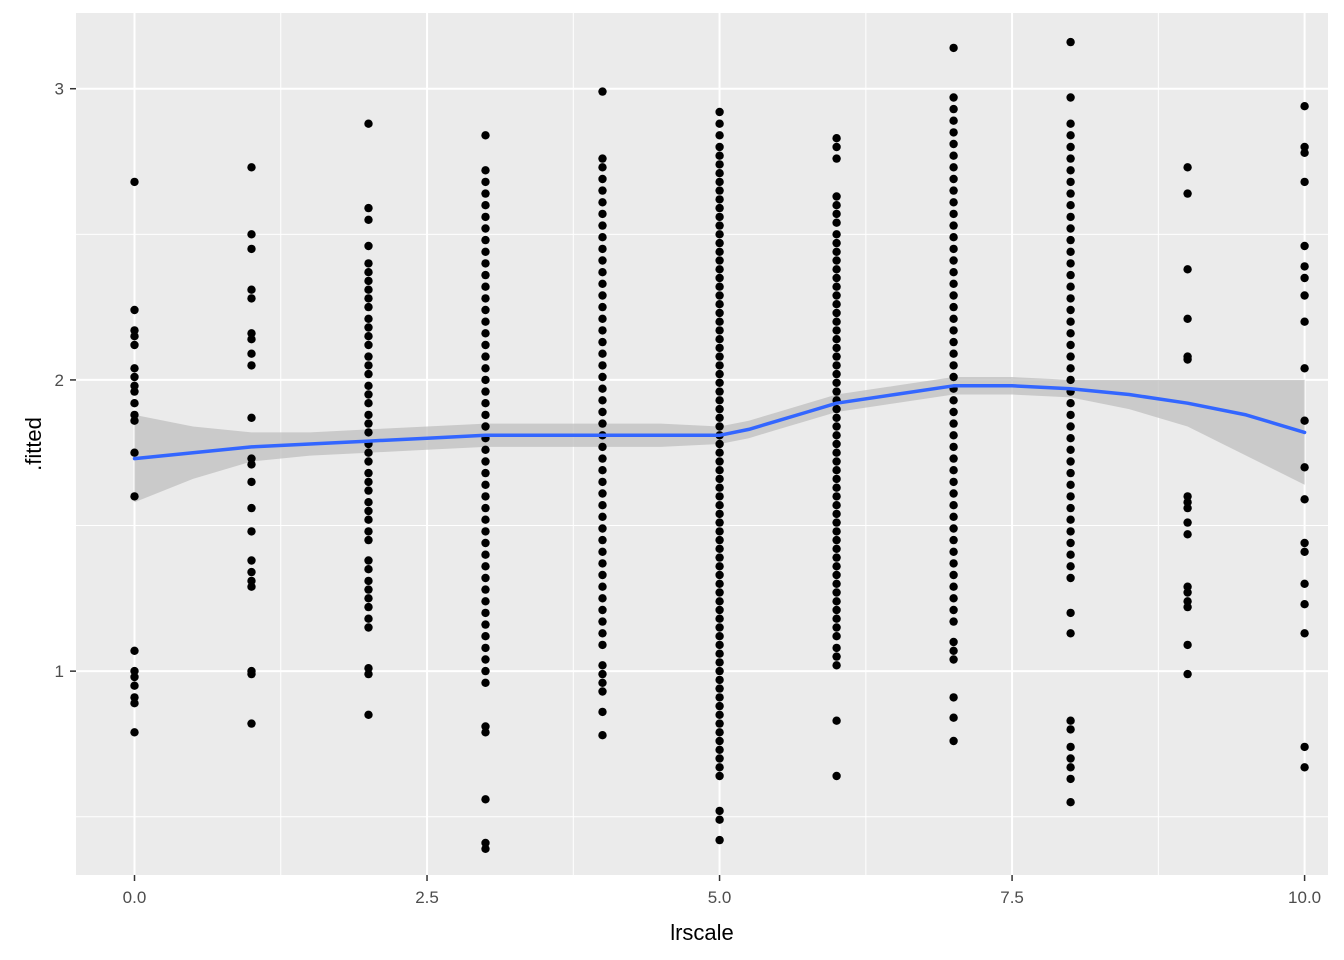 The image size is (1344, 960). Describe the element at coordinates (59, 380) in the screenshot. I see `y-tick-label: 2` at that location.